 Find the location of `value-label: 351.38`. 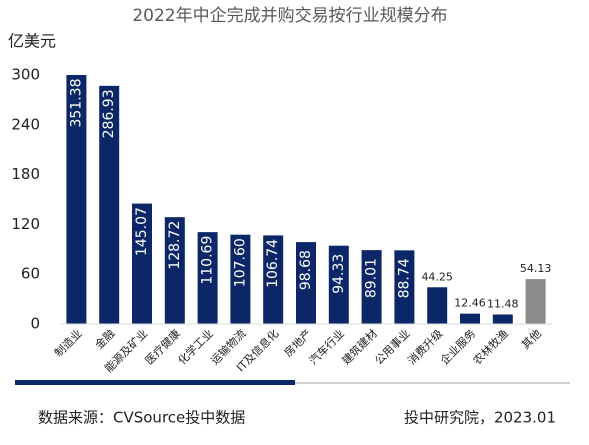

value-label: 351.38 is located at coordinates (76, 103).